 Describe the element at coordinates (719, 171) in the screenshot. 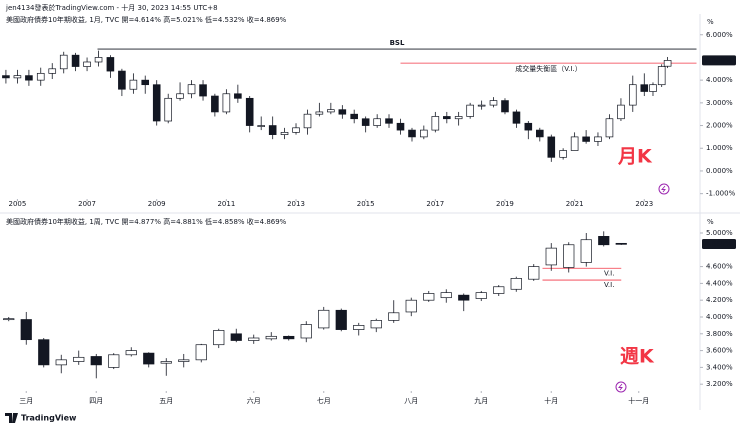

I see `y-tick-label: 0.000%` at that location.